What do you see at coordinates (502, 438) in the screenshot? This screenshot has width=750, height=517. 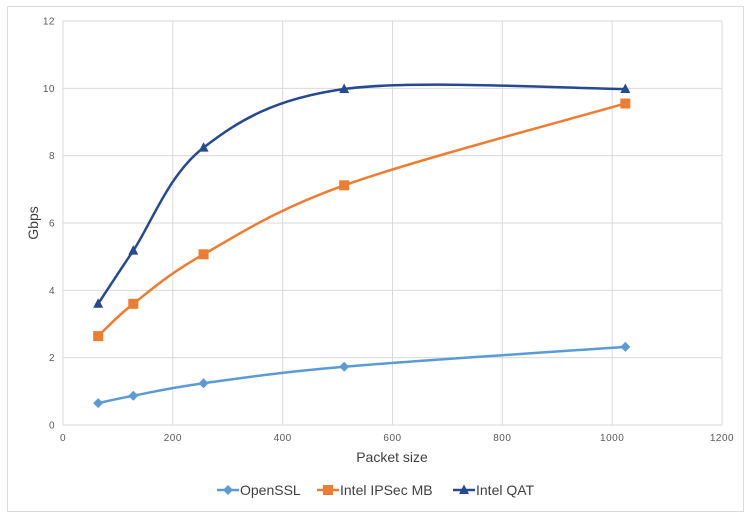 I see `x-tick-label: 800` at bounding box center [502, 438].